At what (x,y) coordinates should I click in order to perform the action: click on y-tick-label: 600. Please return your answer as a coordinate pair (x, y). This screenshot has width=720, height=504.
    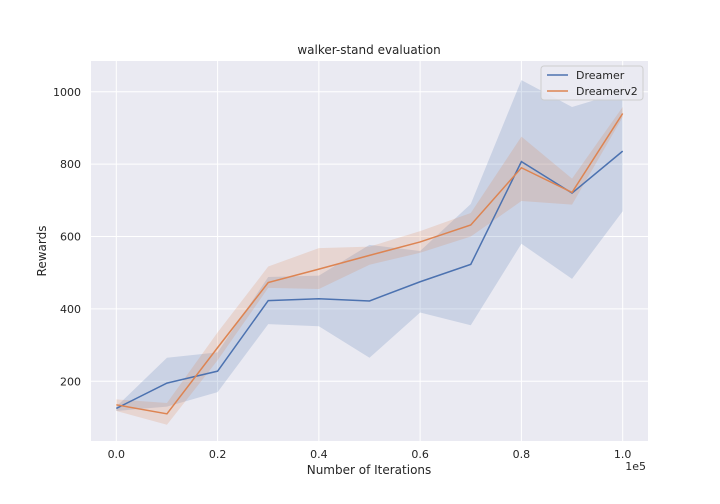
    Looking at the image, I should click on (70, 237).